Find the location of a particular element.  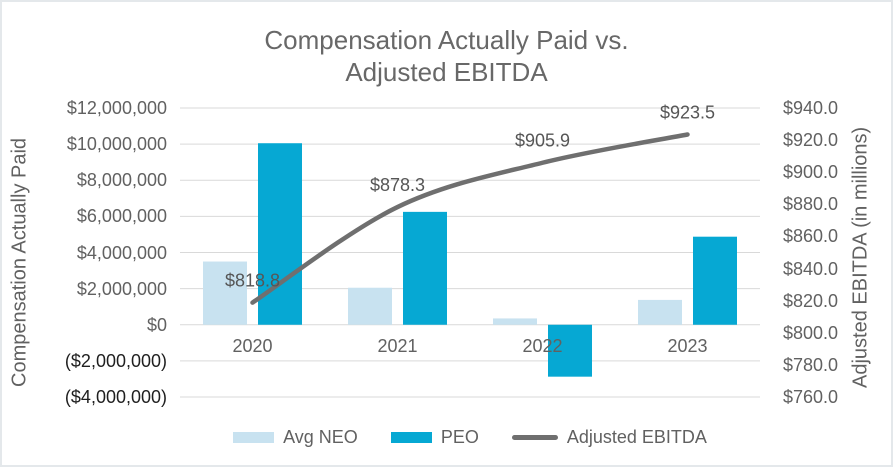

right-axis-tick: $880.0 is located at coordinates (811, 204).